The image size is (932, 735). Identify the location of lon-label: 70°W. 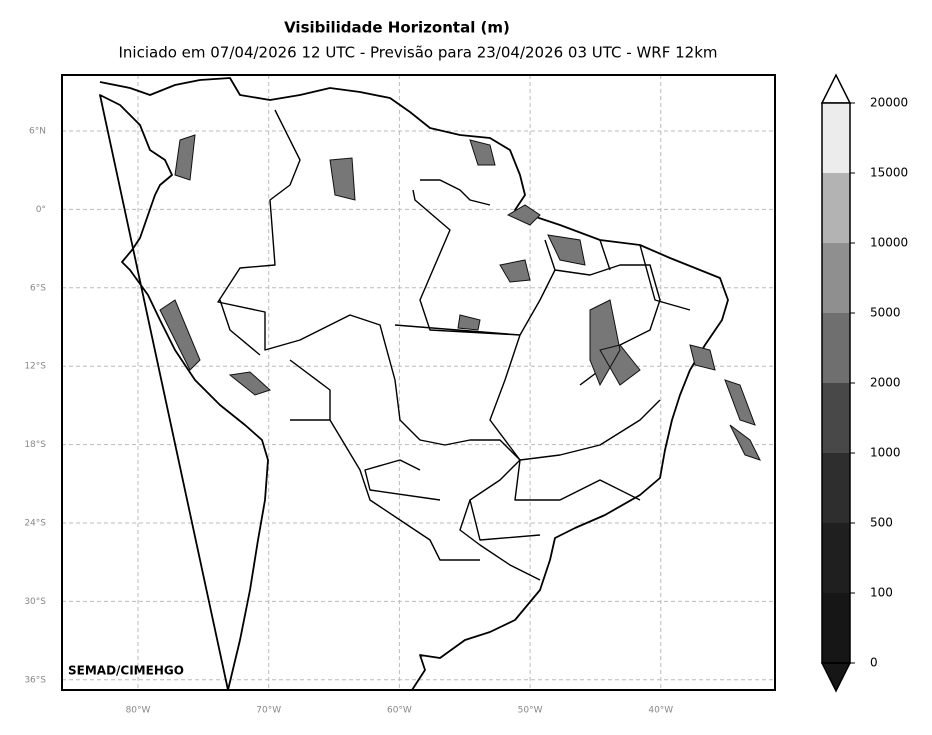
(268, 711).